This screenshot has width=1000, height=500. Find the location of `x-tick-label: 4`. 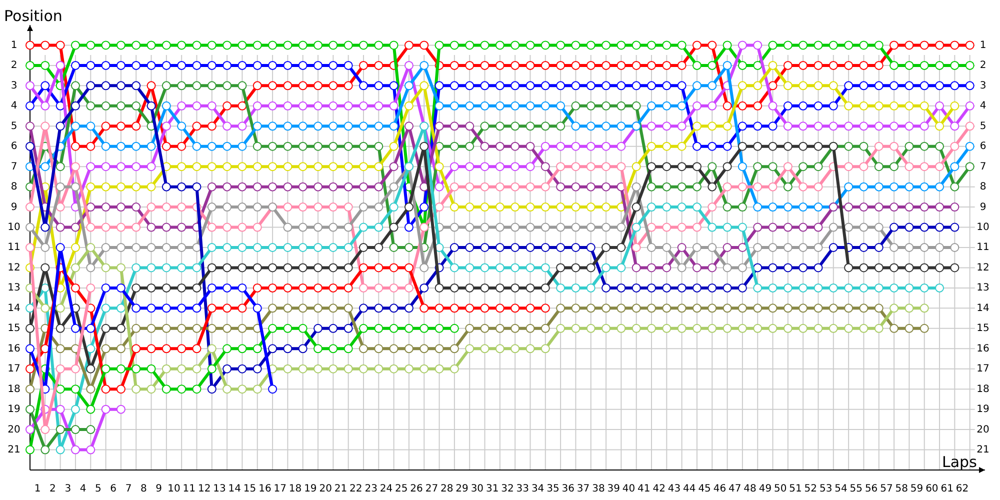

x-tick-label: 4 is located at coordinates (83, 489).